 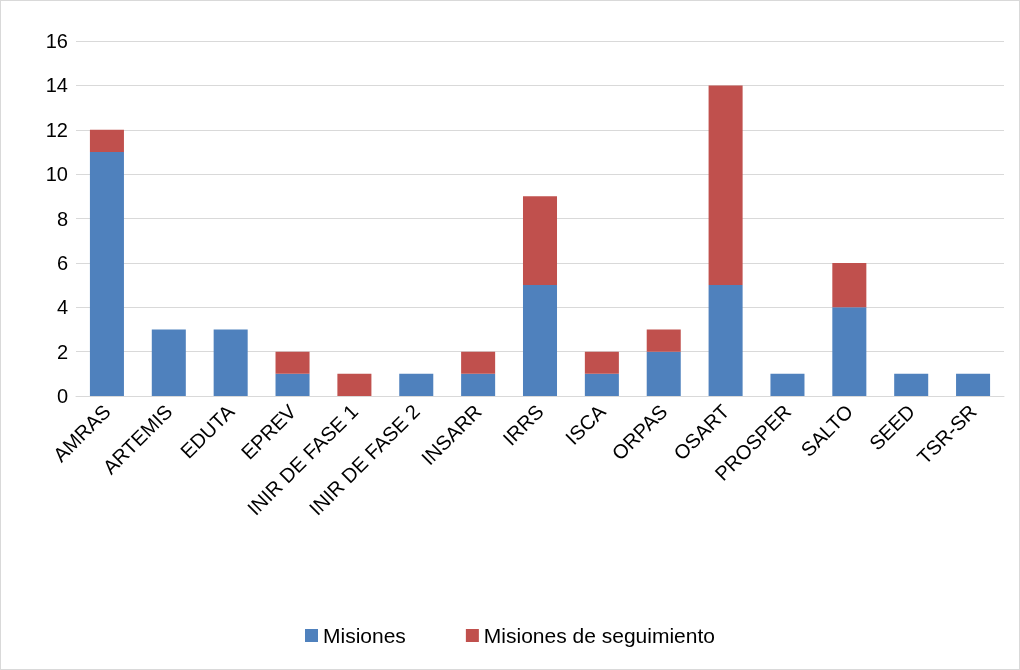 I want to click on y-tick-label: 8, so click(x=62, y=218).